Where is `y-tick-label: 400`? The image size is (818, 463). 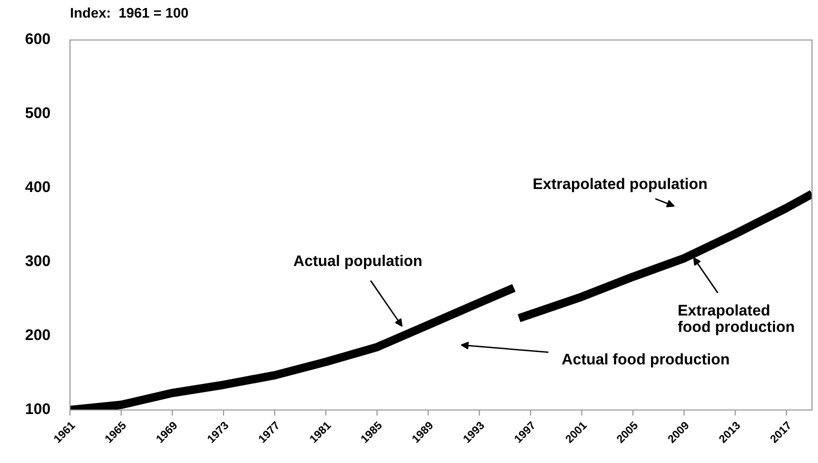 y-tick-label: 400 is located at coordinates (37, 186).